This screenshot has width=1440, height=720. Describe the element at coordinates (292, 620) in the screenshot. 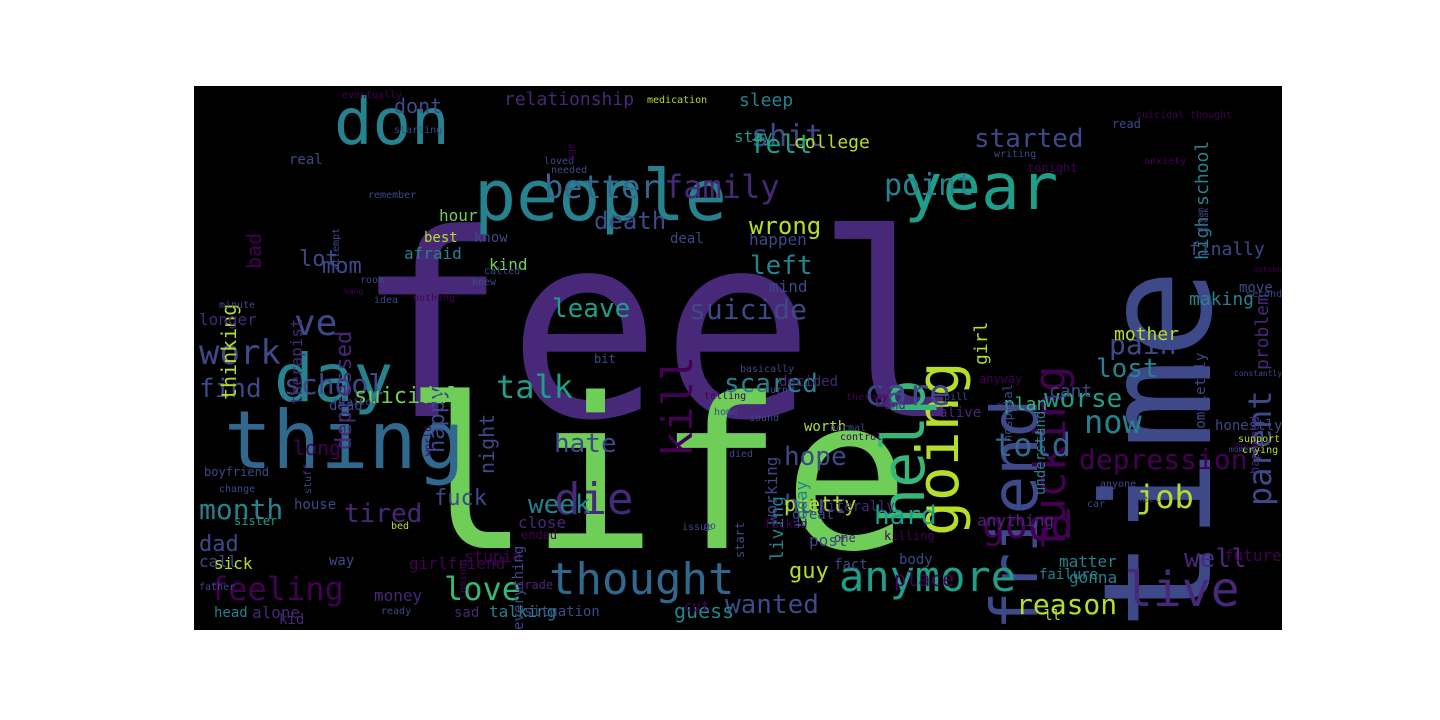

I see `cloud-word: kid` at that location.